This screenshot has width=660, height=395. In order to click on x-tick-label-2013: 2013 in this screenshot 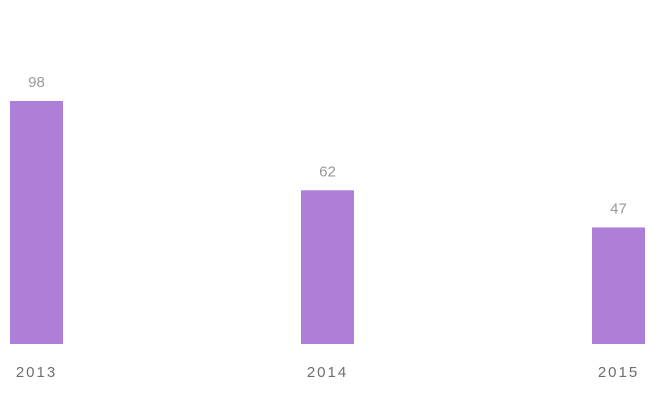, I will do `click(36, 372)`.